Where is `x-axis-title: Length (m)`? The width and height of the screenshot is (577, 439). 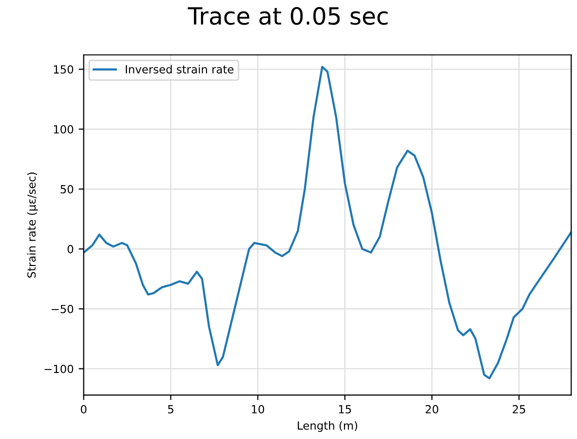 x-axis-title: Length (m) is located at coordinates (328, 426).